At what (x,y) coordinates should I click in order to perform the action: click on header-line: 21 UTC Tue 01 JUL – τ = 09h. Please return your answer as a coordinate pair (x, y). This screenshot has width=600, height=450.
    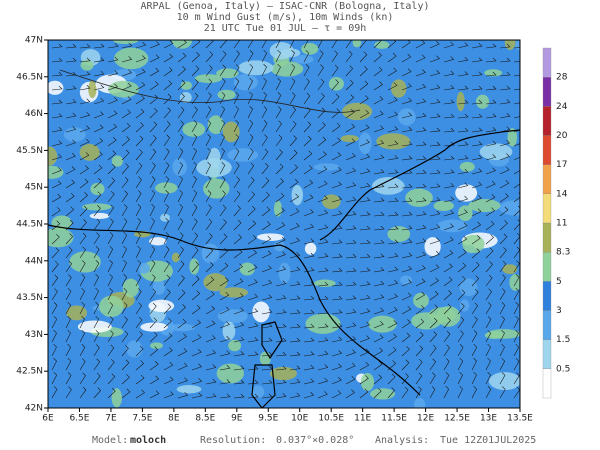
    Looking at the image, I should click on (285, 28).